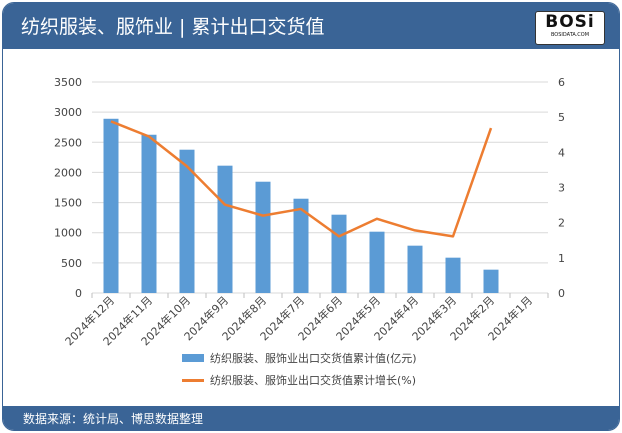  I want to click on legend-item-line: 纺织服装、服饰业出口交货值累计增长(%), so click(299, 380).